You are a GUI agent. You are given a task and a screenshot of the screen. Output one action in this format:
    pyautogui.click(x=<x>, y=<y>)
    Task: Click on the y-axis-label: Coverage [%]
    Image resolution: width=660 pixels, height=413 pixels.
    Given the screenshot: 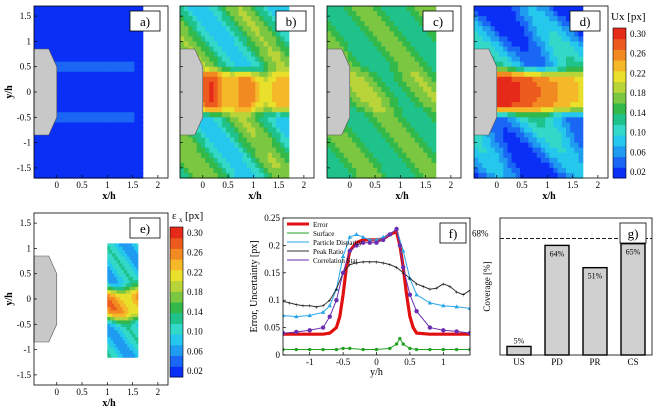 What is the action you would take?
    pyautogui.click(x=487, y=286)
    